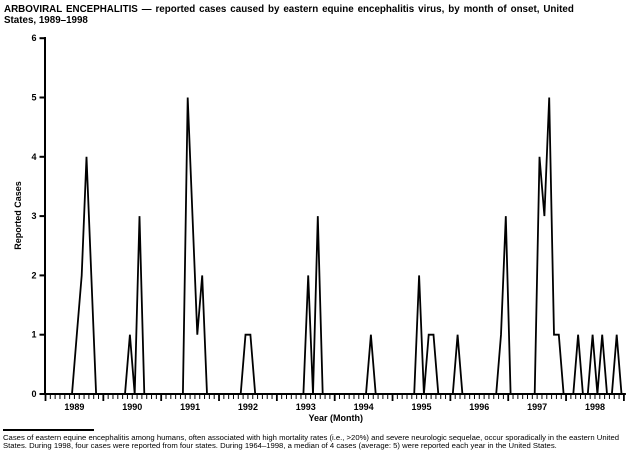 The image size is (640, 464). Describe the element at coordinates (335, 418) in the screenshot. I see `x-axis-title: Year (Month)` at that location.